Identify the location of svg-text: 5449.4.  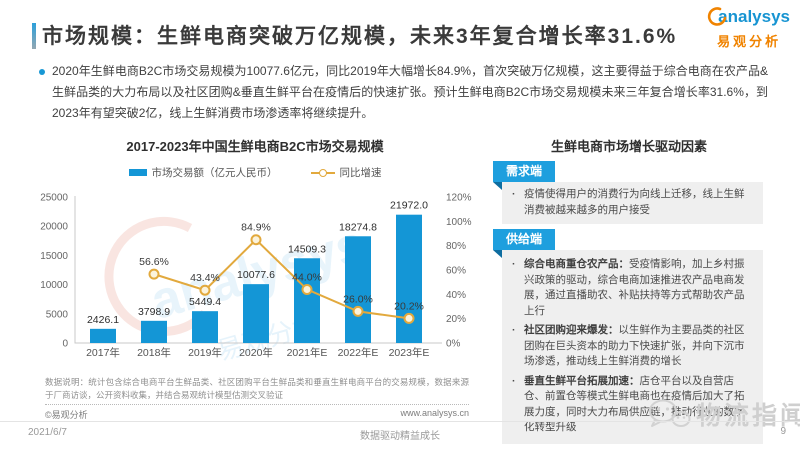
(205, 302).